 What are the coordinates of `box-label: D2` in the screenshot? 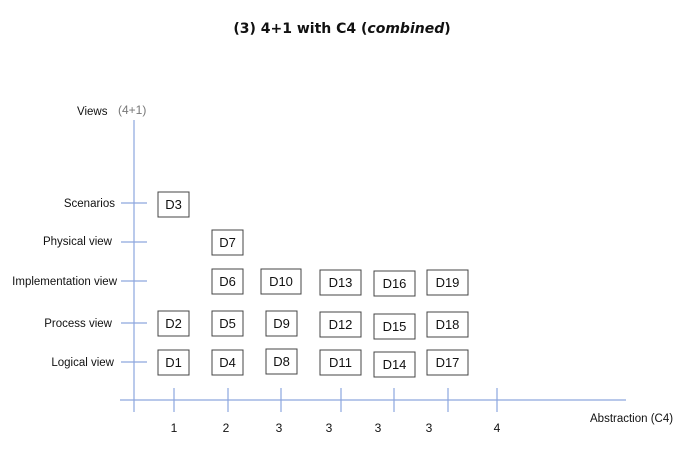 It's located at (173, 323).